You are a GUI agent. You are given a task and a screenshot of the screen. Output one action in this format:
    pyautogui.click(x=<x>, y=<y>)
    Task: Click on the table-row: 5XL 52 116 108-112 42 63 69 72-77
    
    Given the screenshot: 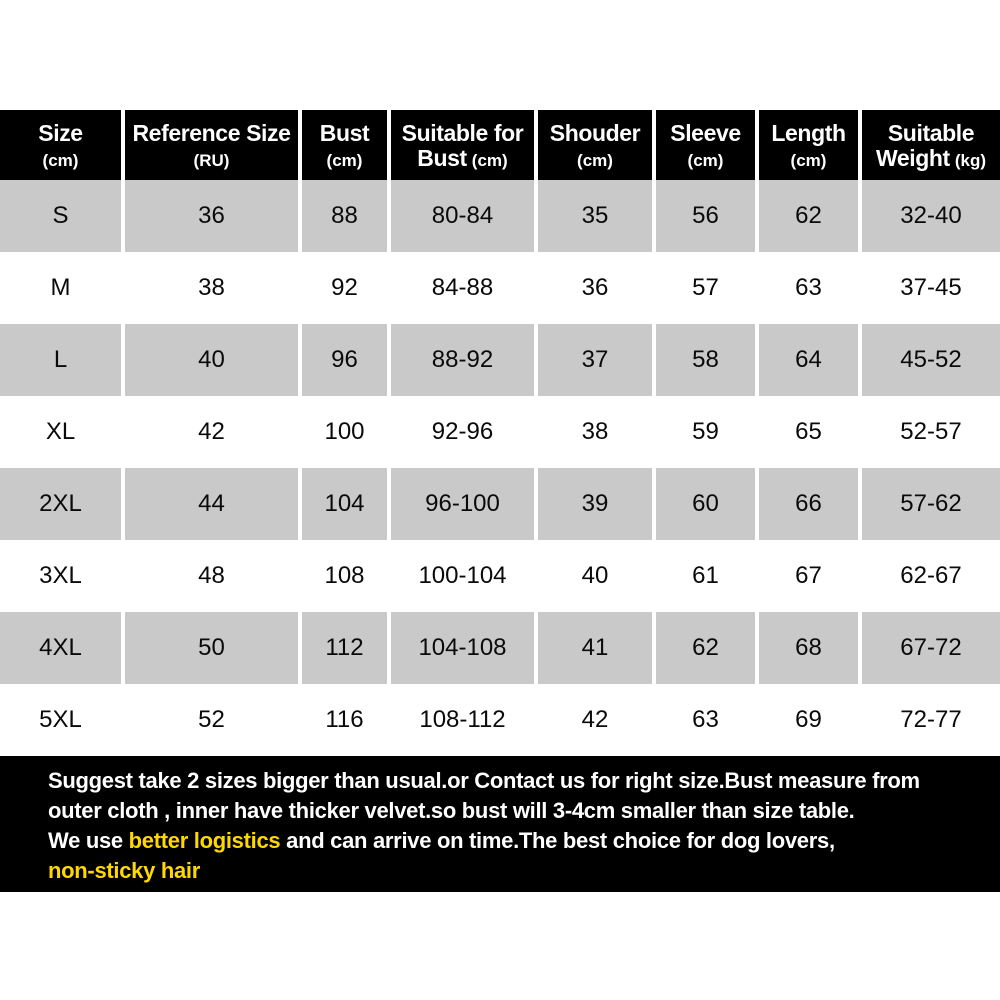 What is the action you would take?
    pyautogui.click(x=500, y=720)
    